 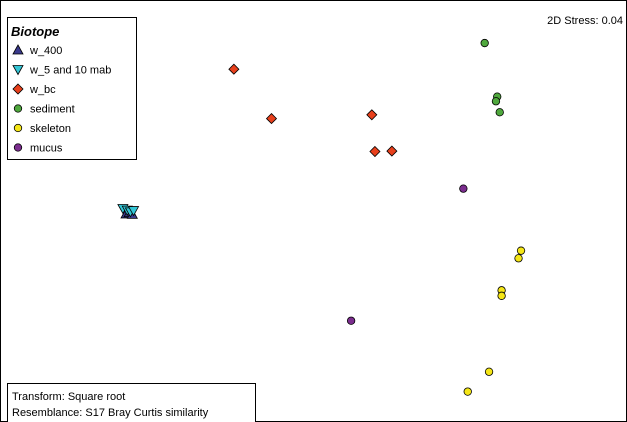 I want to click on legend-label: w_400, so click(x=45, y=51).